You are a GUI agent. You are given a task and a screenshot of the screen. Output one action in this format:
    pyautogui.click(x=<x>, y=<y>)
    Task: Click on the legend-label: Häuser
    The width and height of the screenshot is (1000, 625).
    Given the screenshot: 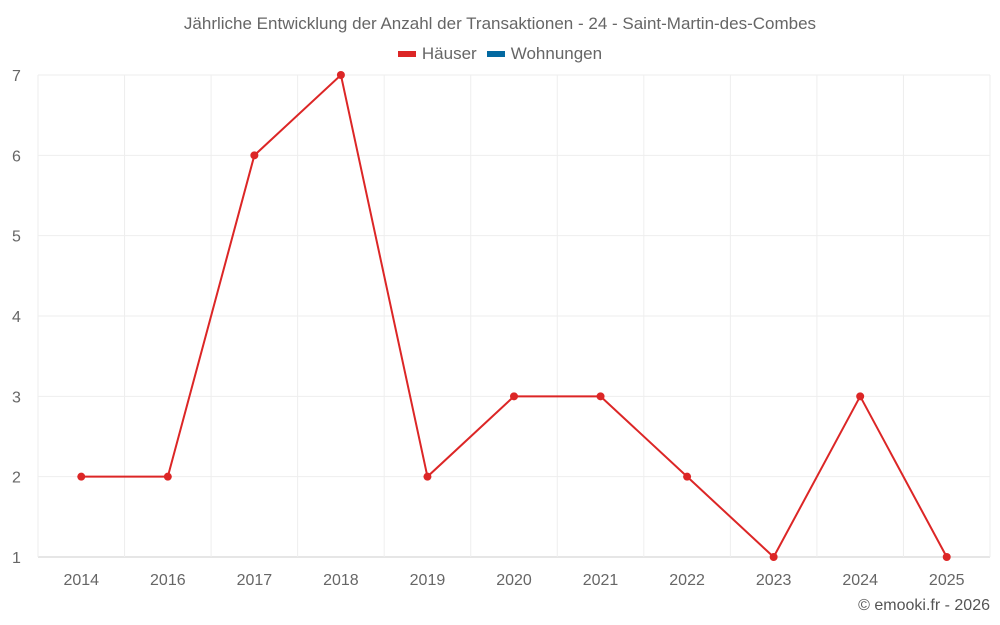 What is the action you would take?
    pyautogui.click(x=449, y=53)
    